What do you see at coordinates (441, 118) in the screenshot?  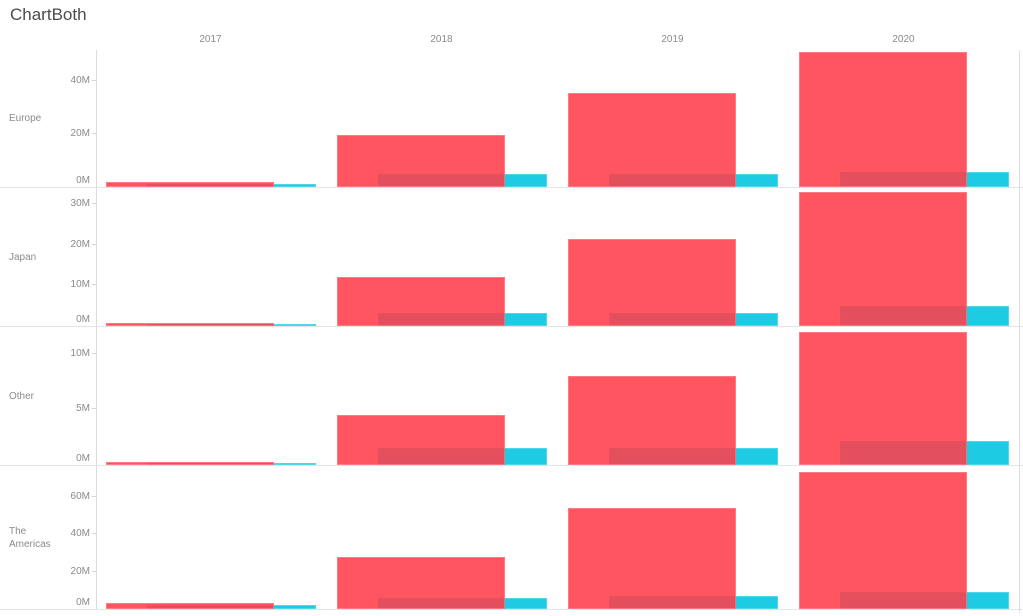 I see `pane-europe-2018` at bounding box center [441, 118].